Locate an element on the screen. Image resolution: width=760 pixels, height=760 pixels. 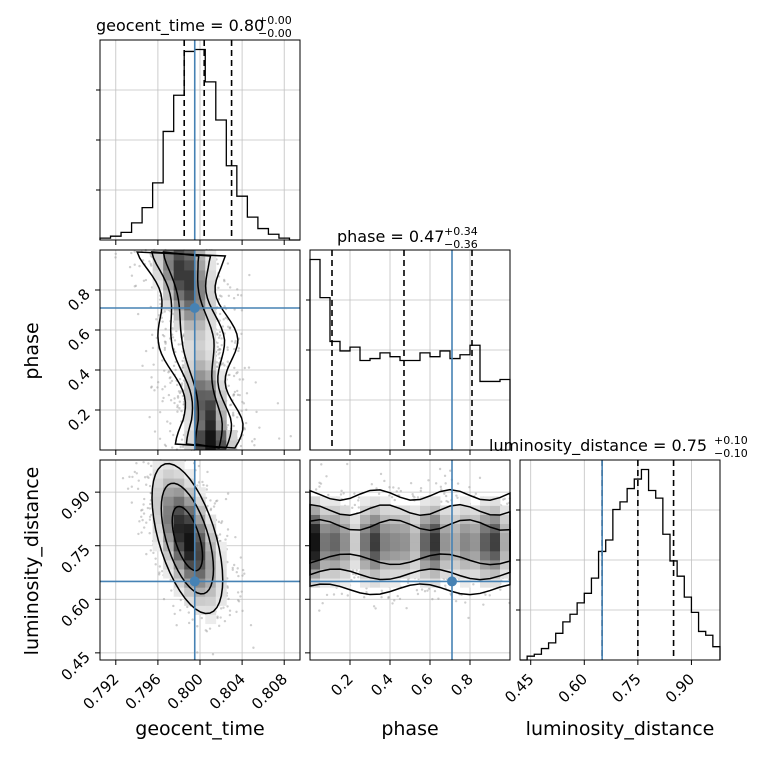
x-label-geocent-time: geocent_time is located at coordinates (199, 729).